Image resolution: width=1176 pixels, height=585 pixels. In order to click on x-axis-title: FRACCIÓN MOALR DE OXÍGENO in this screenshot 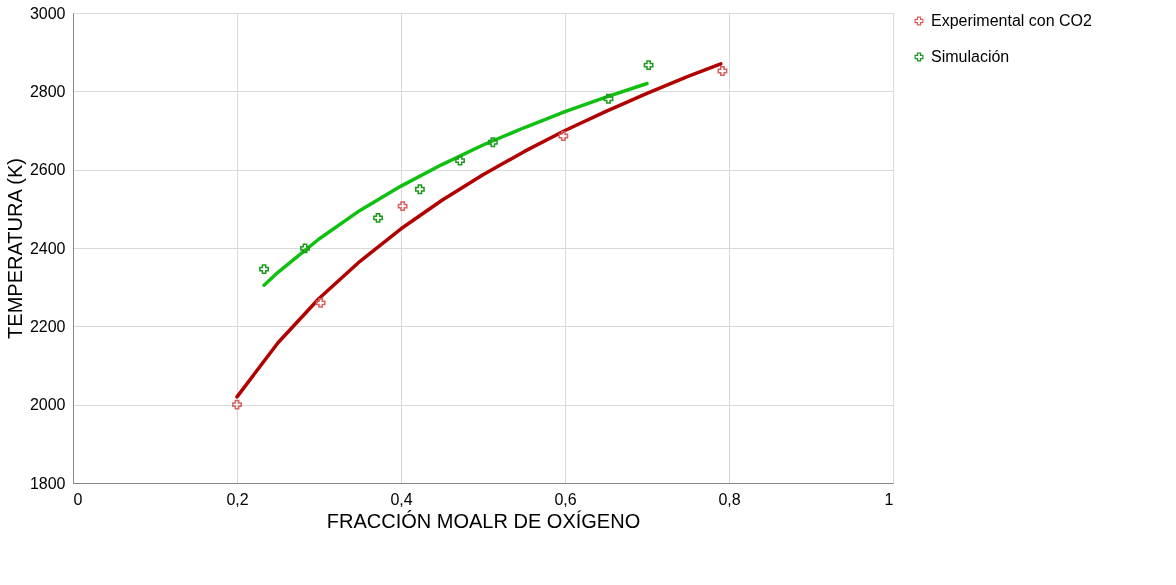, I will do `click(483, 520)`.